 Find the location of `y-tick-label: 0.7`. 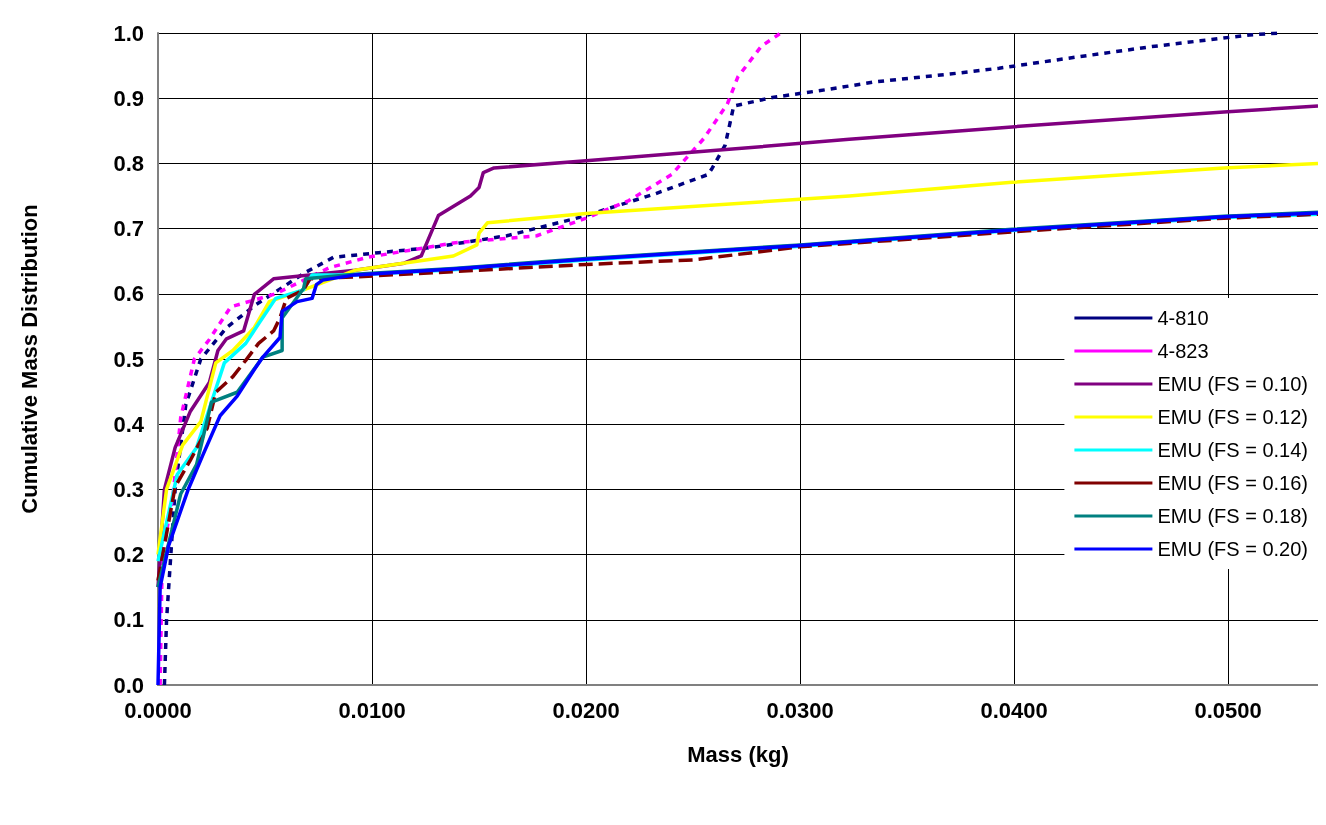

y-tick-label: 0.7 is located at coordinates (128, 229).